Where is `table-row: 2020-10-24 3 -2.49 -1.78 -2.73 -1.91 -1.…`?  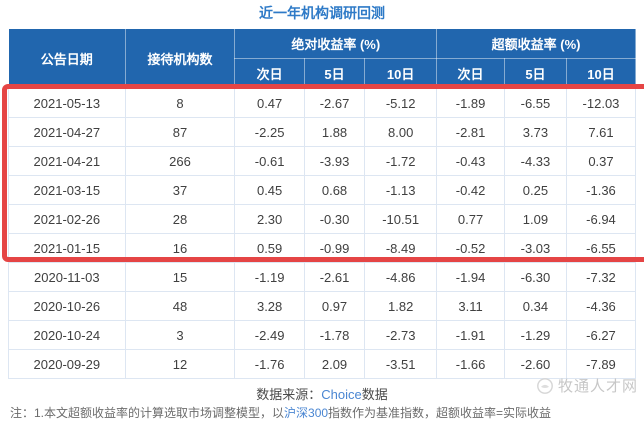 table-row: 2020-10-24 3 -2.49 -1.78 -2.73 -1.91 -1.… is located at coordinates (322, 335).